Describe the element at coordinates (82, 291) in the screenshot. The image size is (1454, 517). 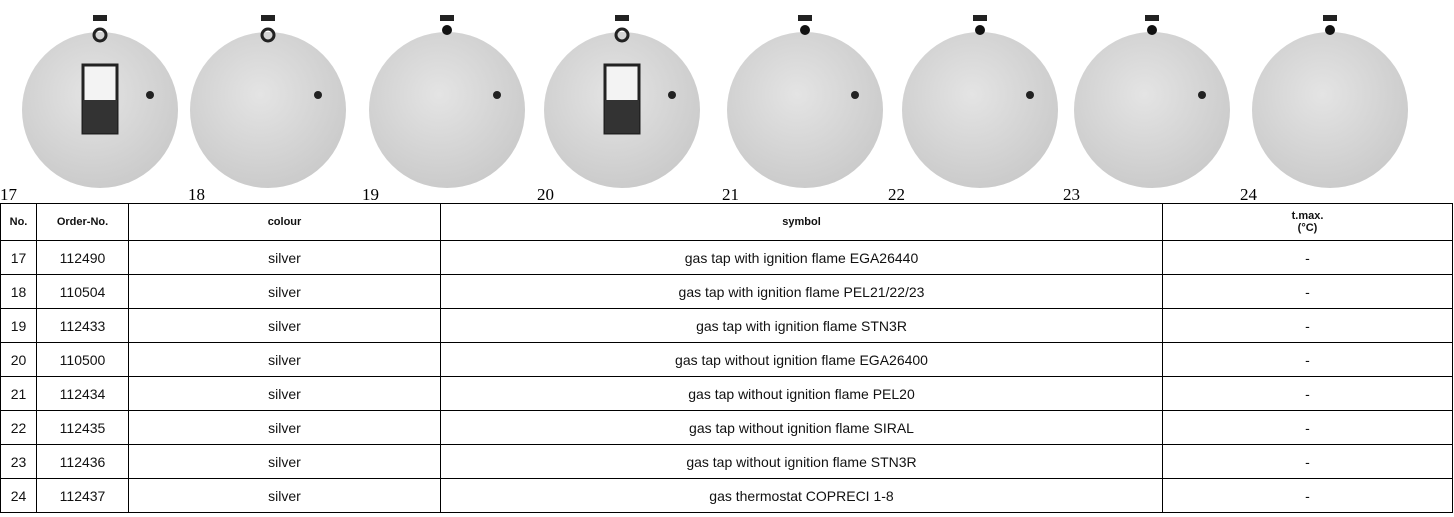
I see `table-cell: 110504` at that location.